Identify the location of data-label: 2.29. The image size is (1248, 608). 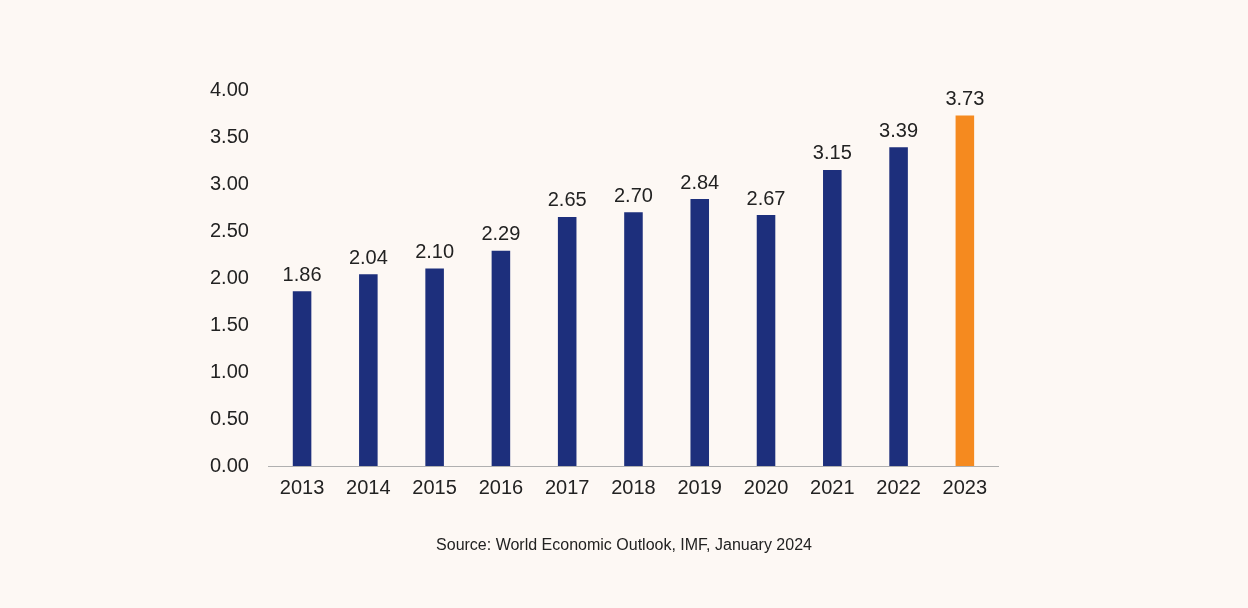
(501, 233).